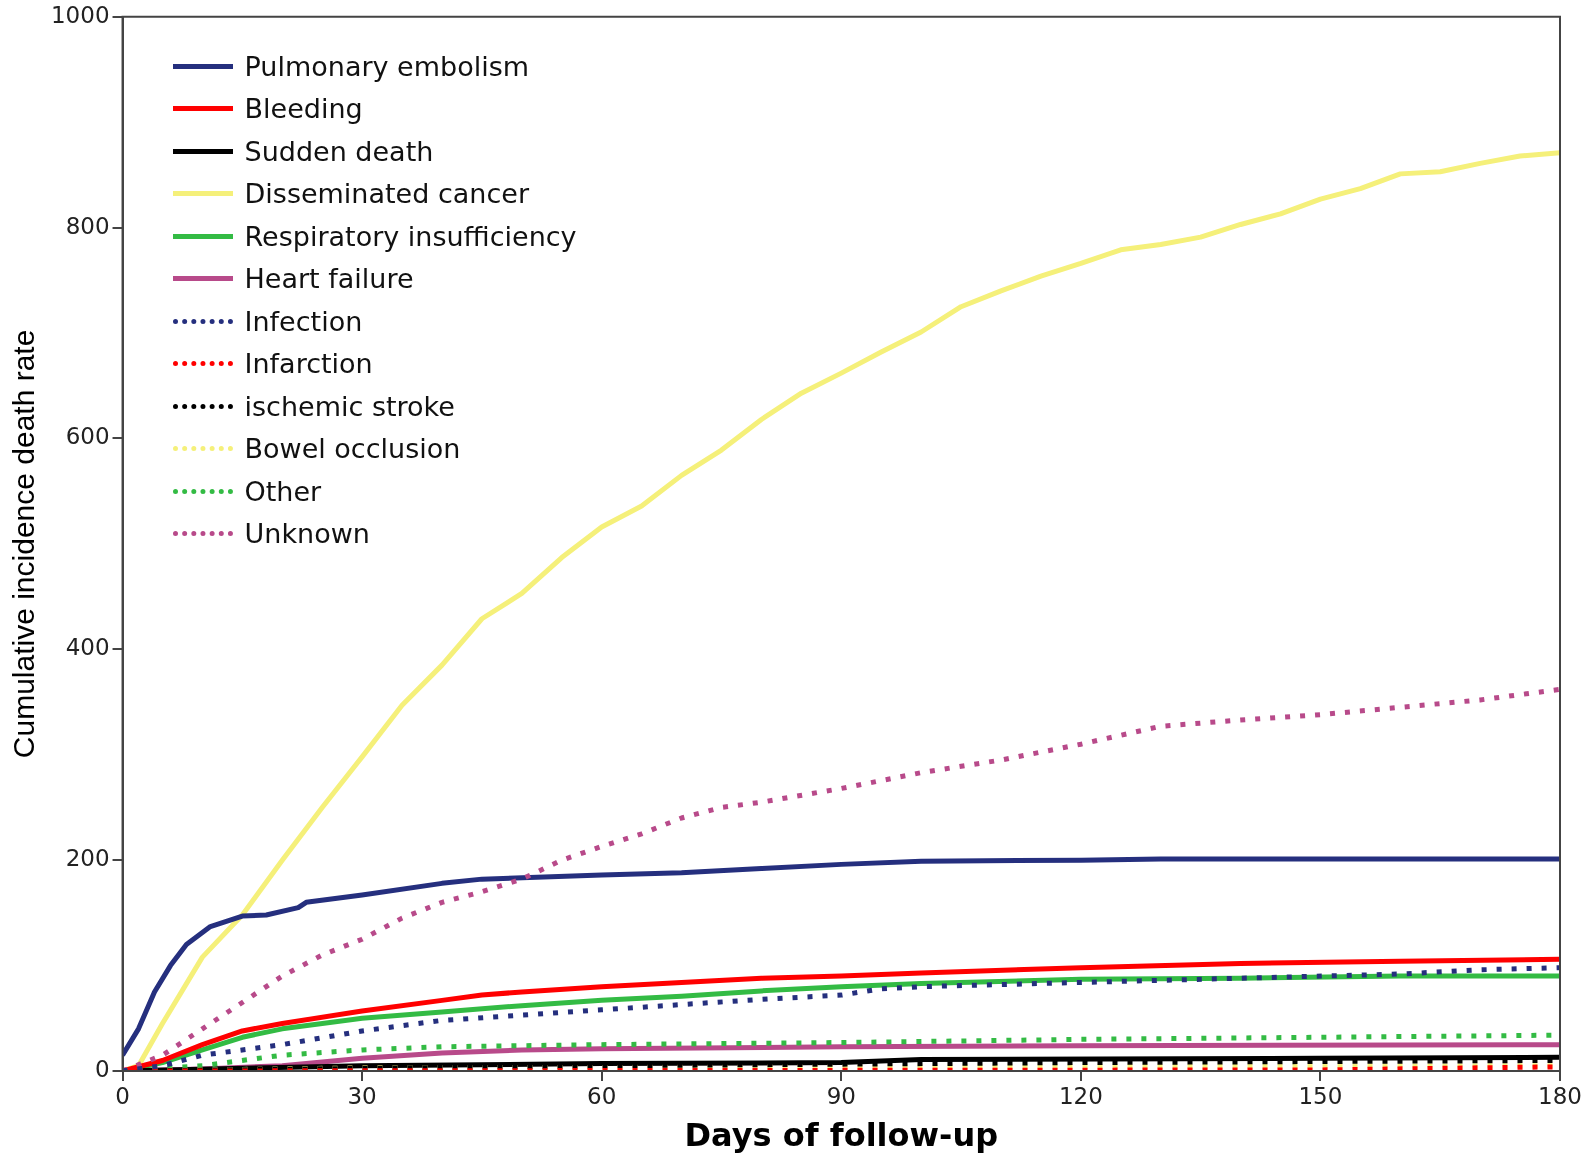  I want to click on legend-label: Unknown, so click(307, 534).